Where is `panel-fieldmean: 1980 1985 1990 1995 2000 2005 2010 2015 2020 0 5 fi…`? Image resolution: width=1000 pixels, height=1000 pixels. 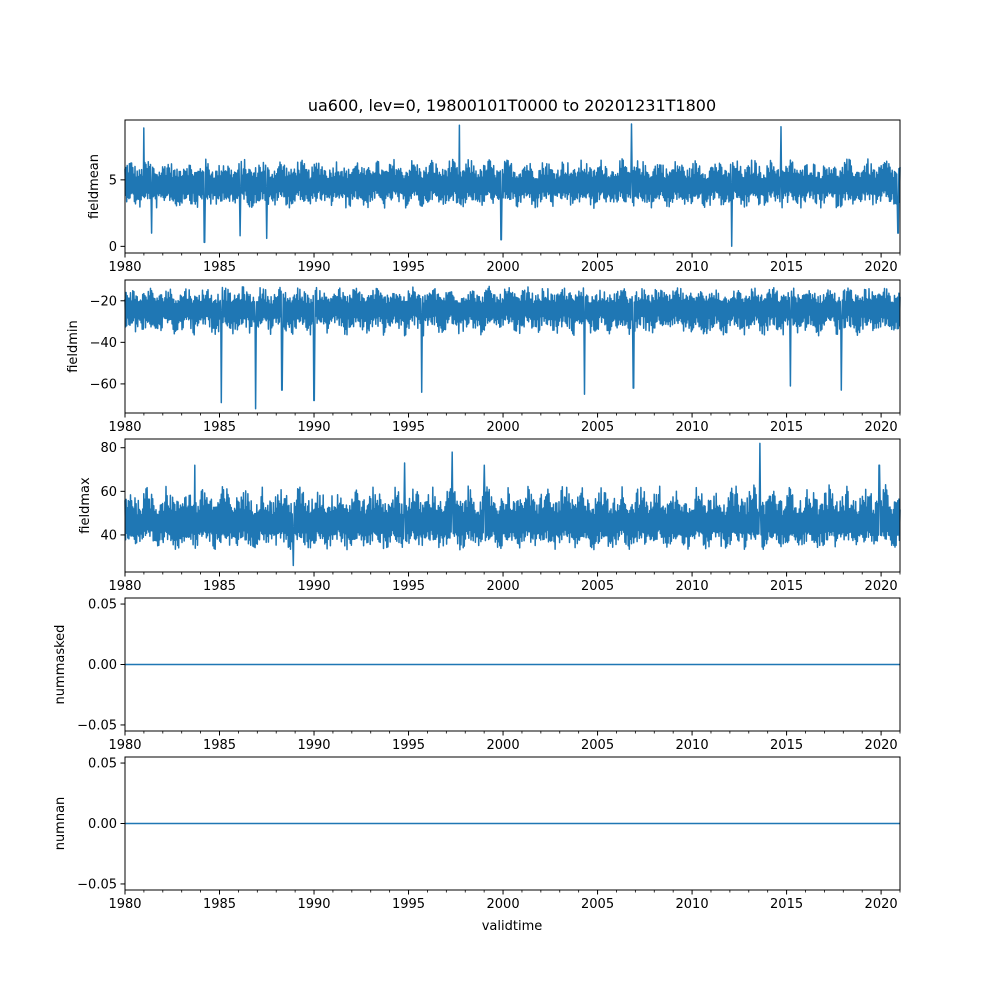
panel-fieldmean: 1980 1985 1990 1995 2000 2005 2010 2015 2020 0 5 fi… is located at coordinates (494, 197).